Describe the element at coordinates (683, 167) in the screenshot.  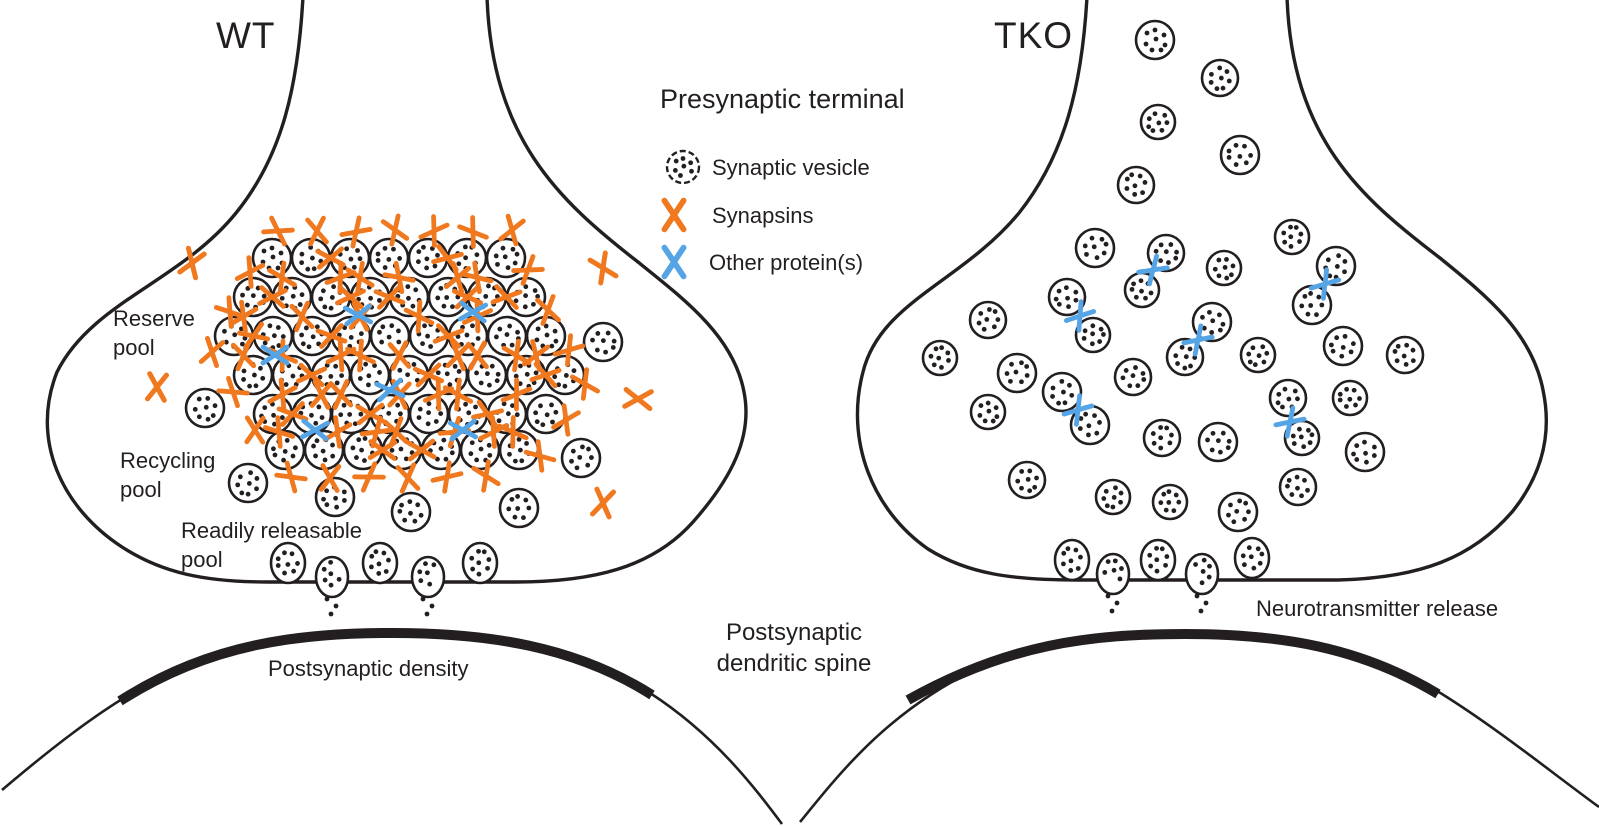
I see `synaptic-vesicle-legend-icon` at that location.